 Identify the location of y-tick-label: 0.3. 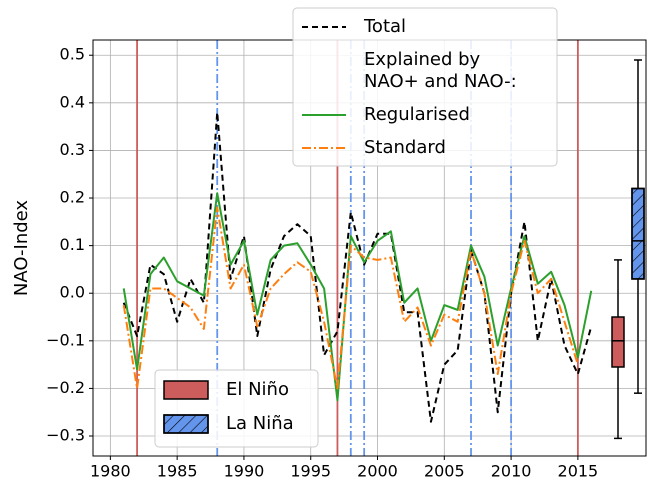
(72, 149).